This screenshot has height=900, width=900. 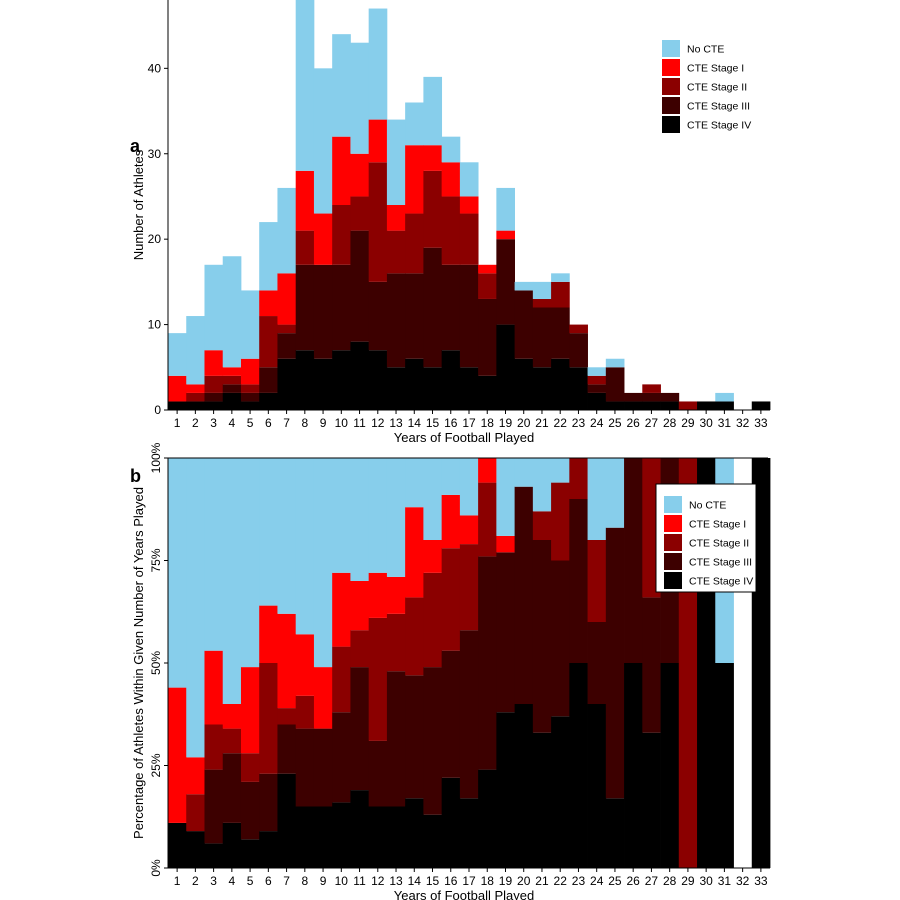 What do you see at coordinates (156, 868) in the screenshot?
I see `y-tick-label: 0%` at bounding box center [156, 868].